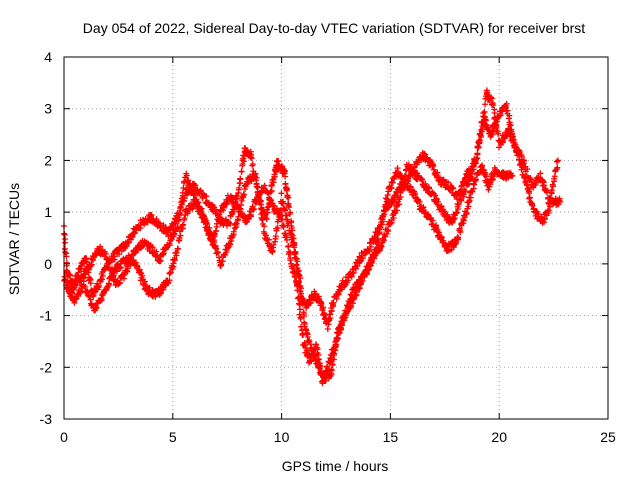 The height and width of the screenshot is (480, 640). I want to click on x-axis-label: GPS time / hours, so click(335, 466).